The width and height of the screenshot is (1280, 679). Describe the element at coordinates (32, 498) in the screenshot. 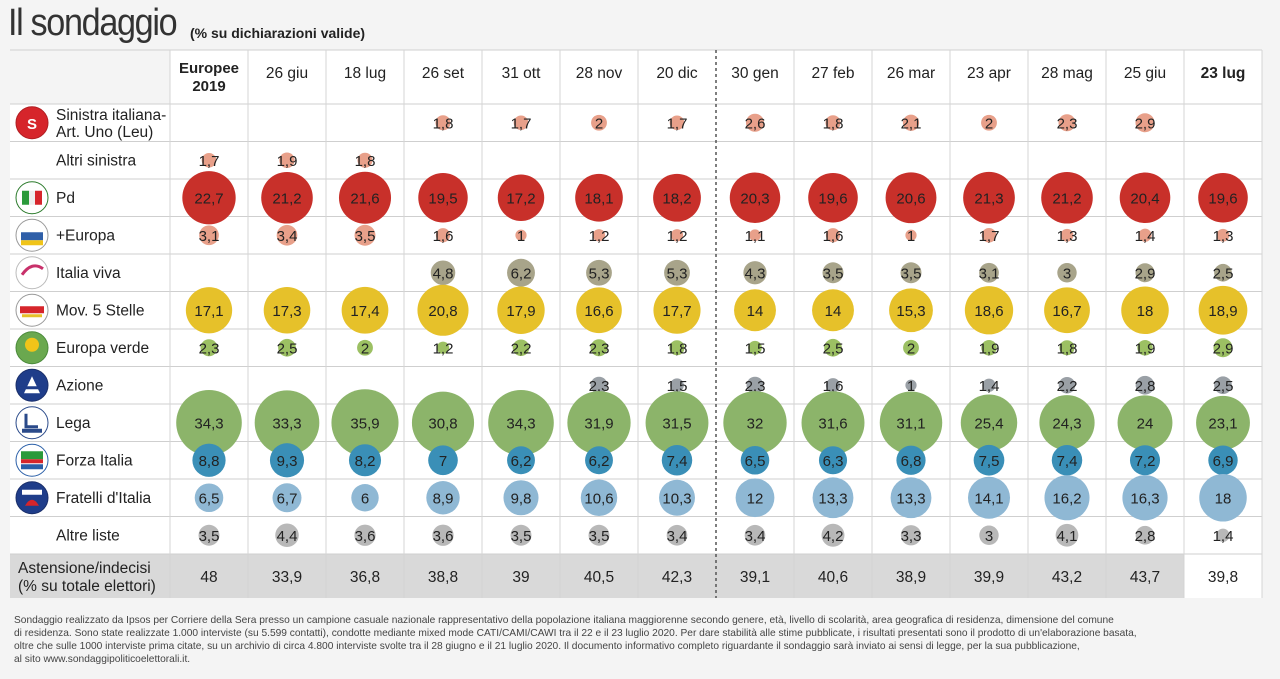

I see `fratelli-italia-logo-icon` at that location.